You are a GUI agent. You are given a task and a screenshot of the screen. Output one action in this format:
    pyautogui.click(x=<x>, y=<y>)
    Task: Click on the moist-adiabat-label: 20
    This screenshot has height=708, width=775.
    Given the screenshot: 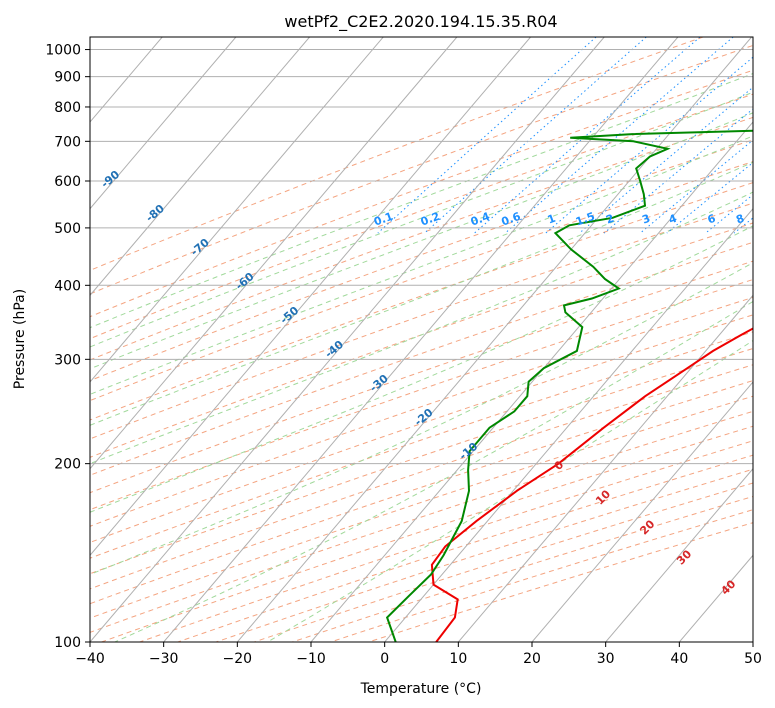 What is the action you would take?
    pyautogui.click(x=647, y=527)
    